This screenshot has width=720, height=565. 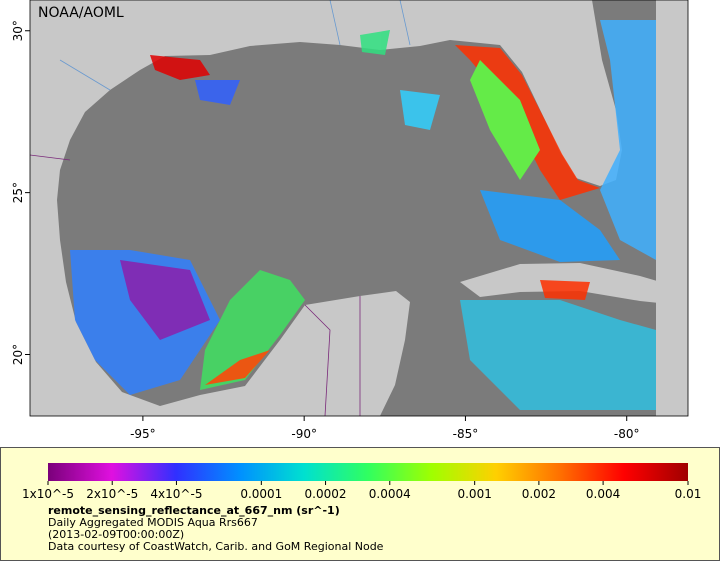 I want to click on x-tick-label: -95°, so click(x=143, y=434).